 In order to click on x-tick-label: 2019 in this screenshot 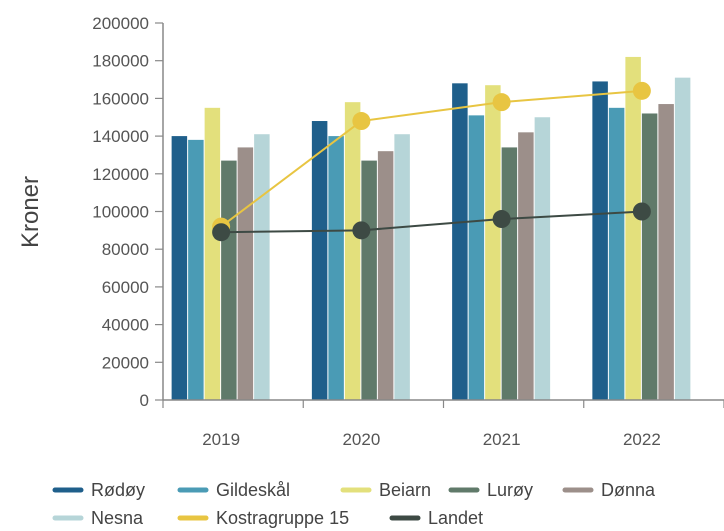, I will do `click(221, 439)`.